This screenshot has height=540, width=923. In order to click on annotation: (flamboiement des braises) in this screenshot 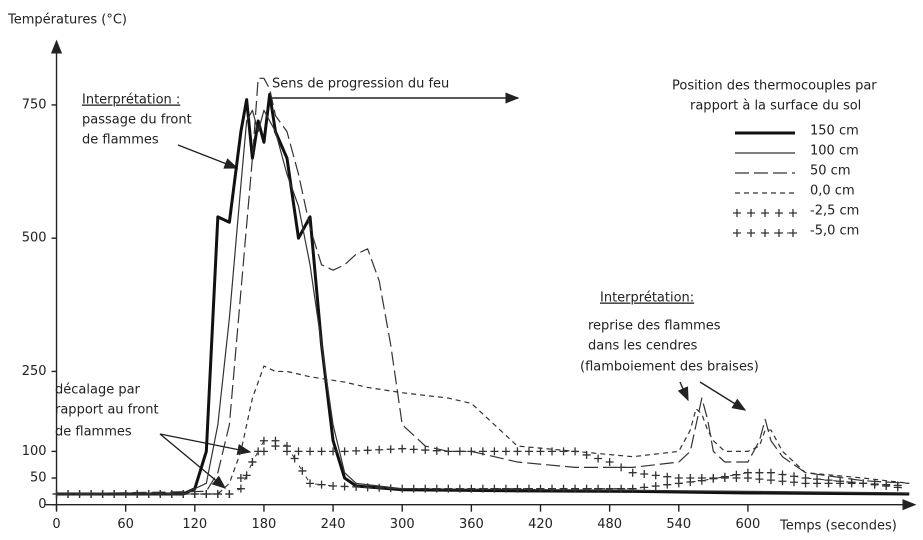, I will do `click(669, 367)`.